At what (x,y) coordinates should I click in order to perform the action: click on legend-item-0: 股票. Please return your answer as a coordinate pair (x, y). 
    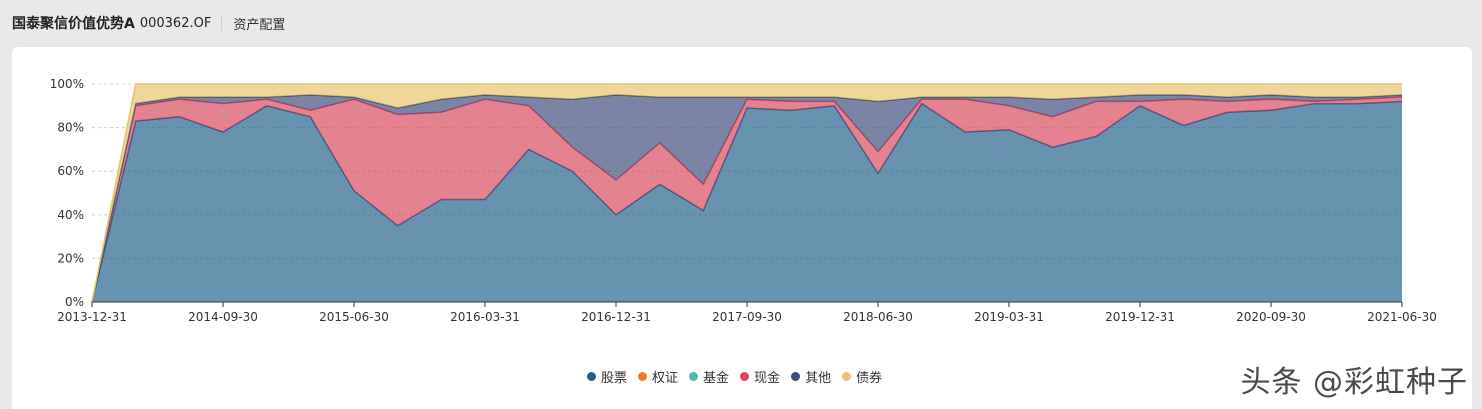
    Looking at the image, I should click on (607, 376).